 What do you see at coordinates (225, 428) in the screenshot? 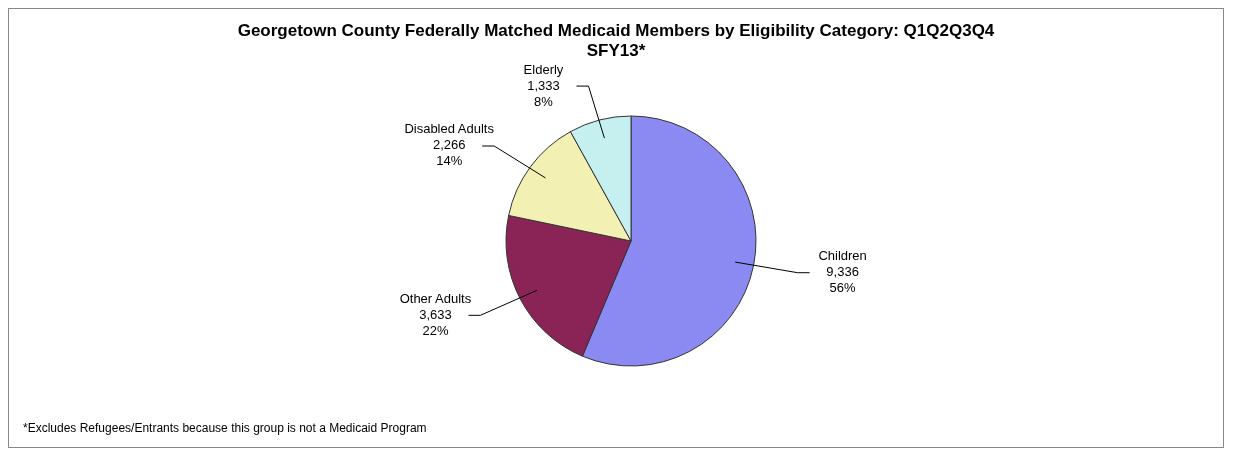
I see `text: *Excludes Refugees/Entrants because this group is not a Medicaid Program` at bounding box center [225, 428].